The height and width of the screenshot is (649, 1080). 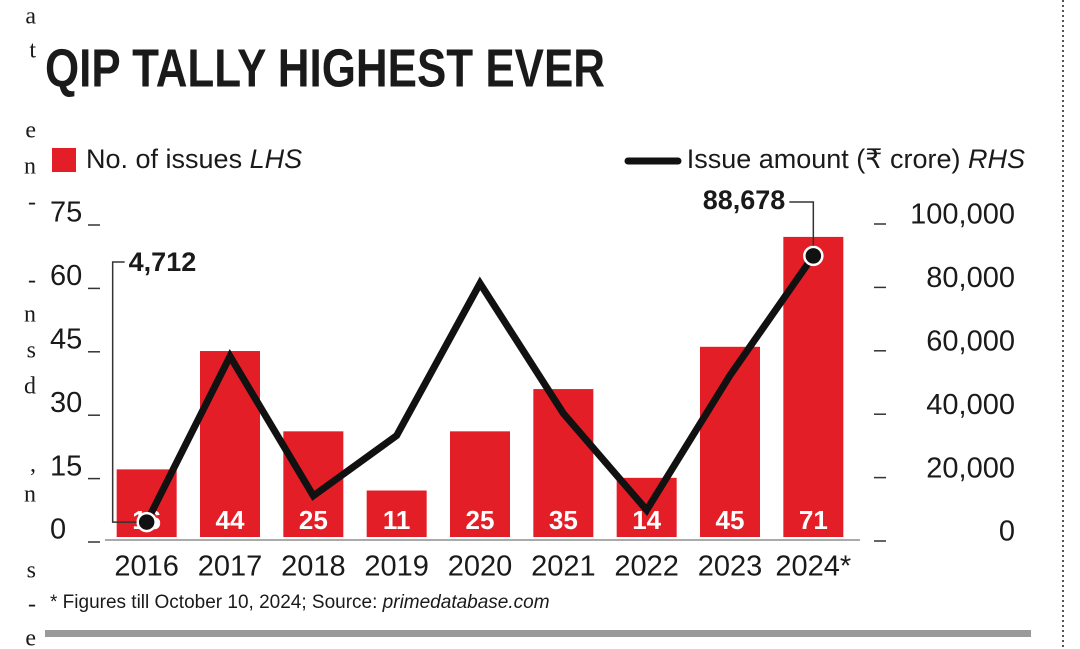 I want to click on legend-entry: No. of issues LHS, so click(x=194, y=159).